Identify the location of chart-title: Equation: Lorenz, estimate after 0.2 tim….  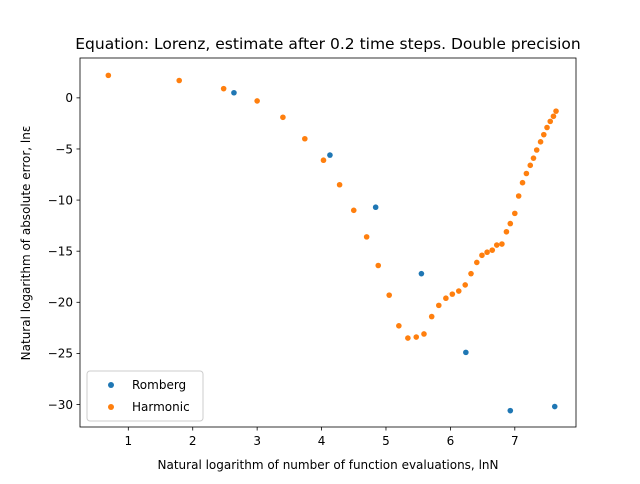
(328, 44).